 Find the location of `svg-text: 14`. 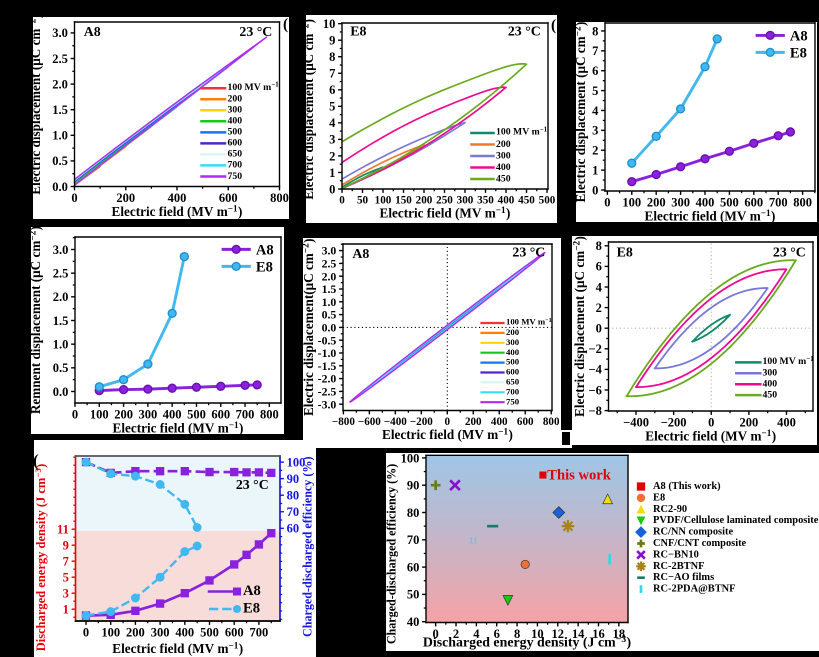

svg-text: 14 is located at coordinates (578, 634).